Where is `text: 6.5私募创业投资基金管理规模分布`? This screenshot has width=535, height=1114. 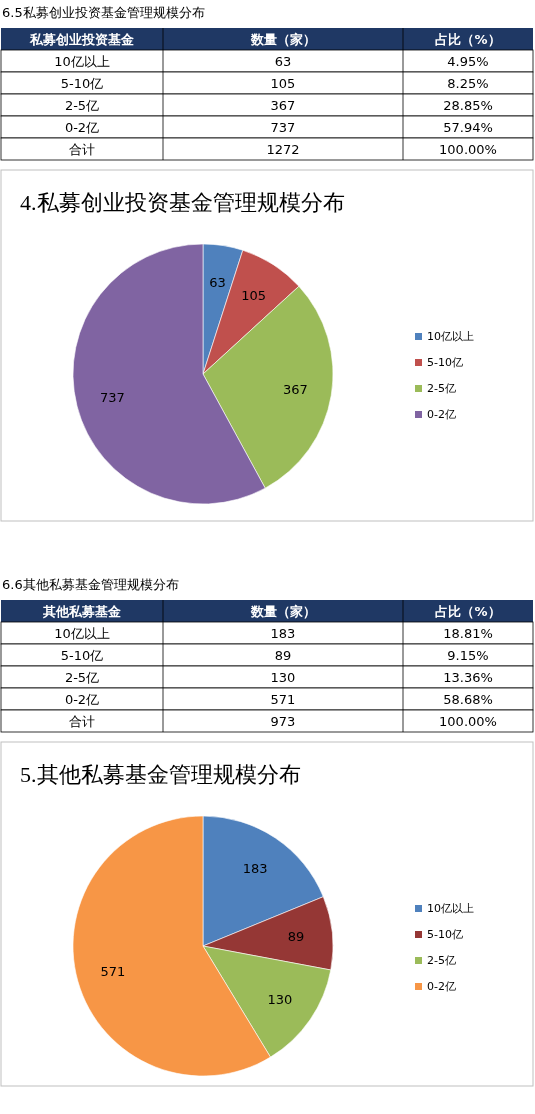 text: 6.5私募创业投资基金管理规模分布 is located at coordinates (103, 12).